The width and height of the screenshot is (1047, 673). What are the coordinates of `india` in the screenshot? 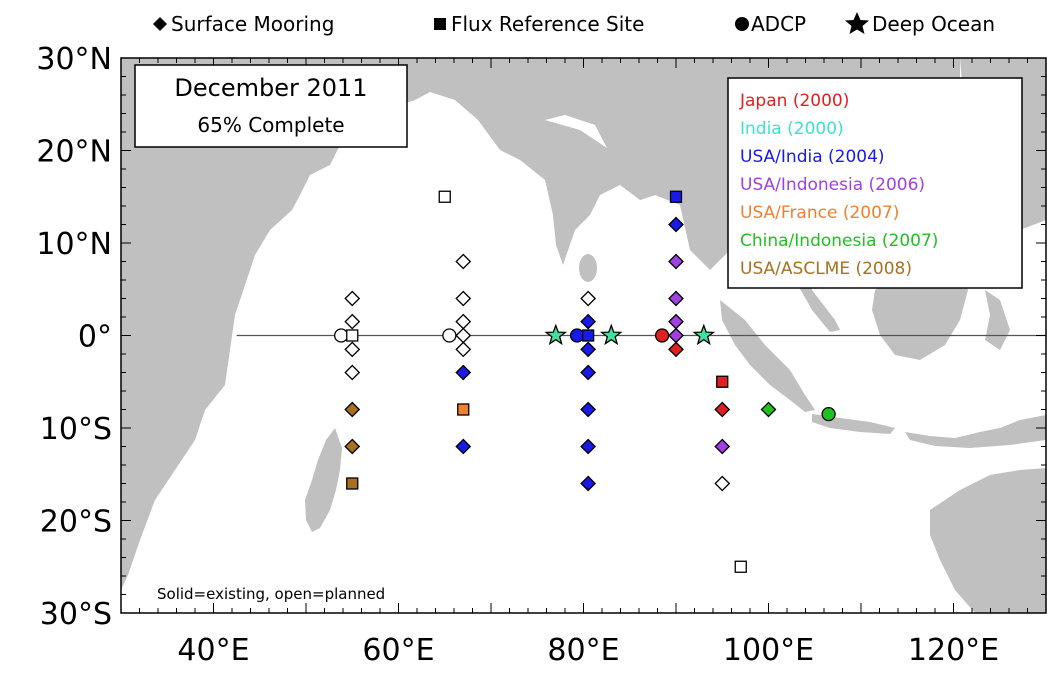 It's located at (577, 192).